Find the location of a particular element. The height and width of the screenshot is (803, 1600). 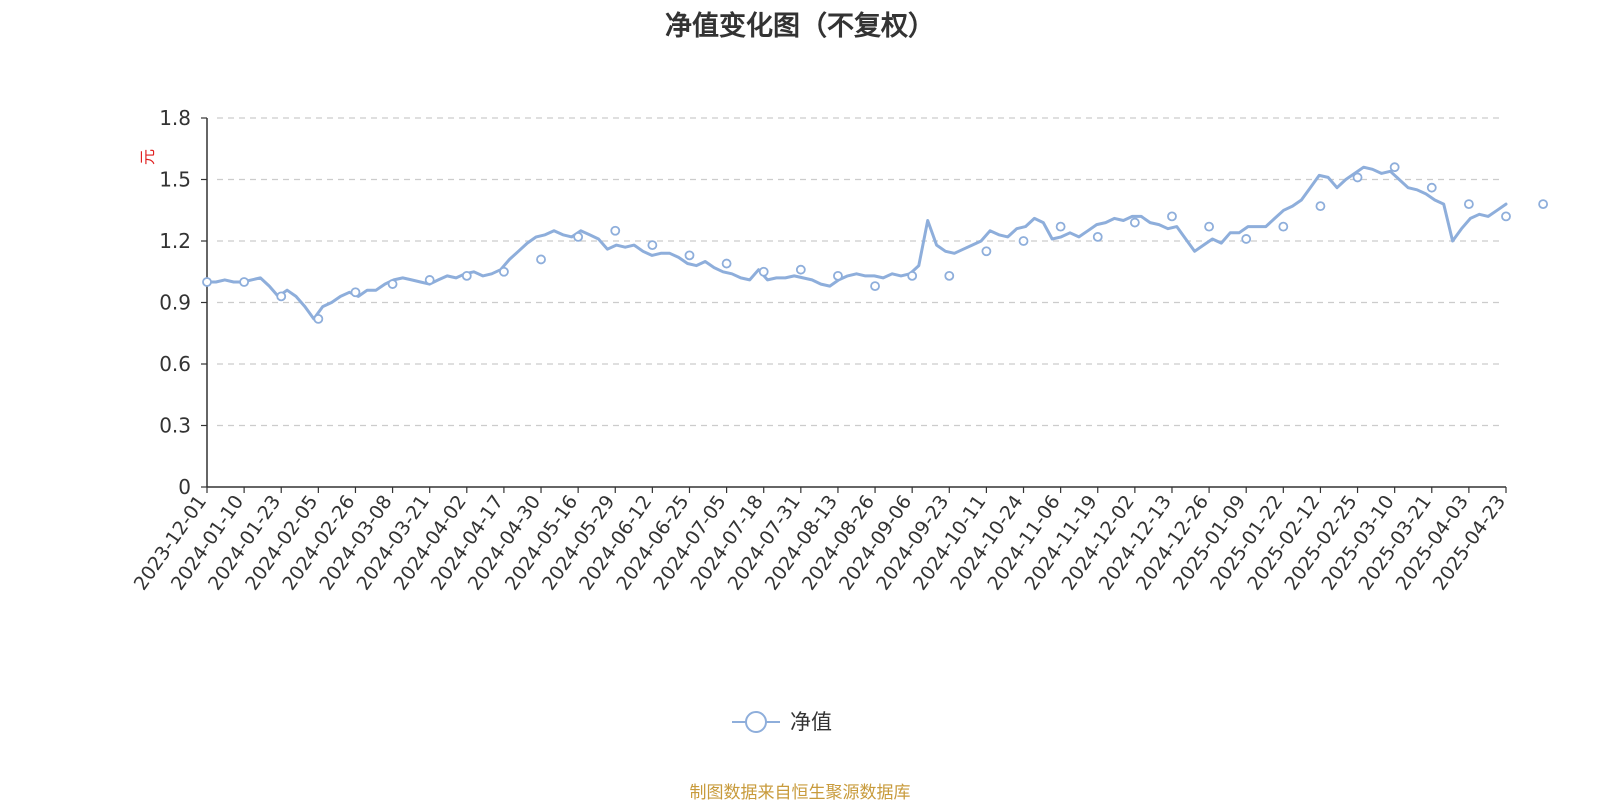

legend-label: 净值 is located at coordinates (811, 722).